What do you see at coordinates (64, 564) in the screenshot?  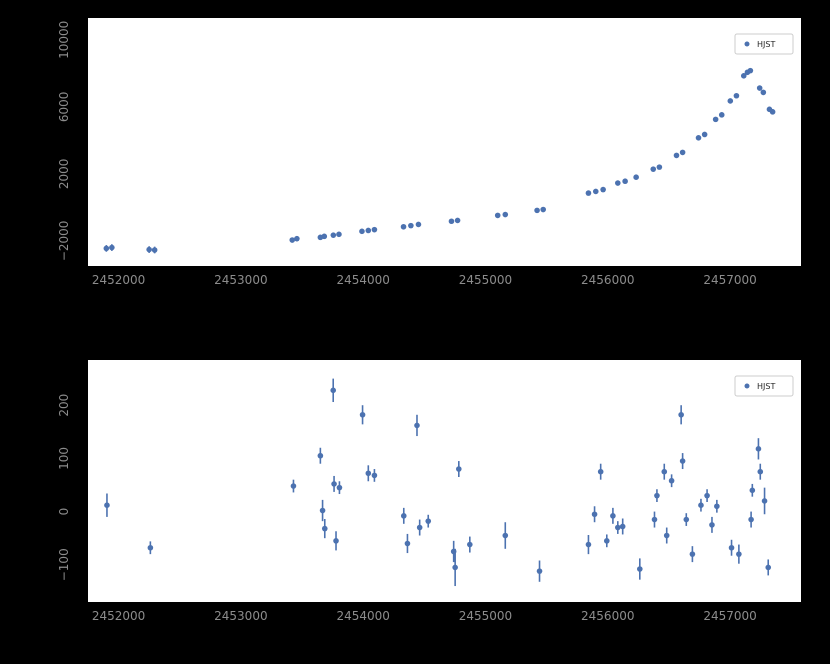 I see `svg-text: −100` at bounding box center [64, 564].